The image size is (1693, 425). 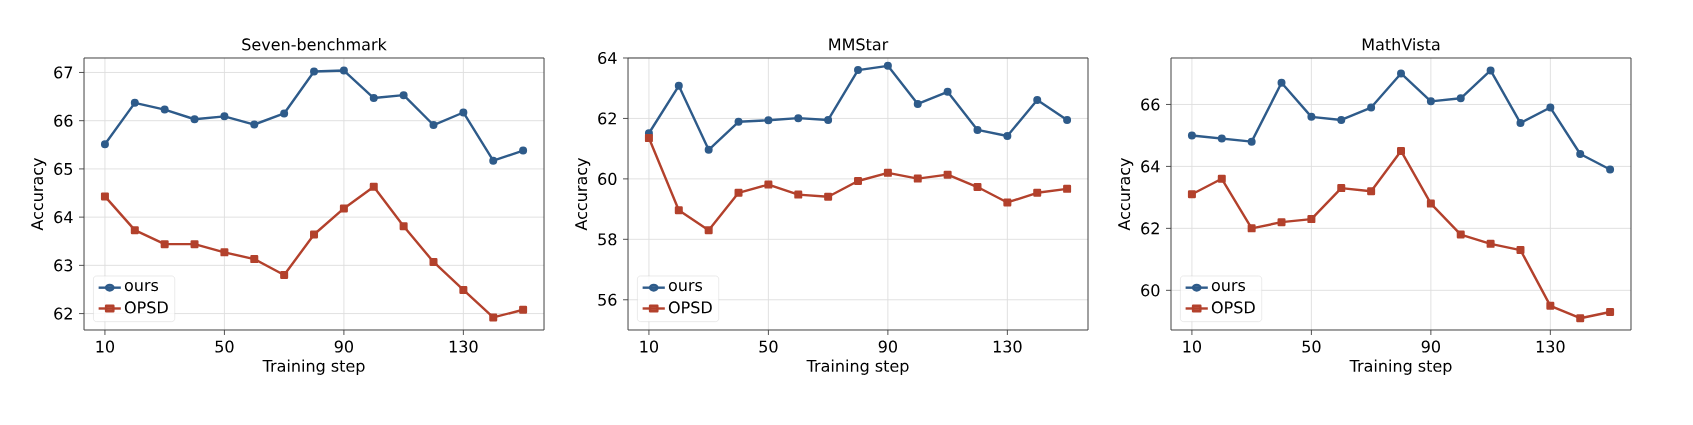 I want to click on chart-title: MMStar, so click(x=859, y=44).